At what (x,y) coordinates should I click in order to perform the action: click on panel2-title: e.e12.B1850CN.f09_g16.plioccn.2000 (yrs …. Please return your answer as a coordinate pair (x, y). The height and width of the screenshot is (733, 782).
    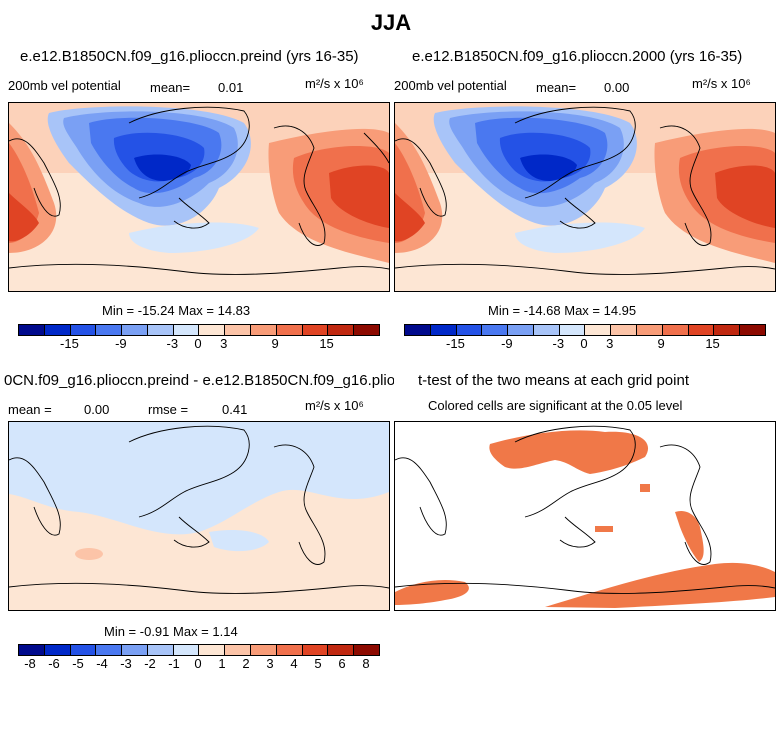
    Looking at the image, I should click on (577, 56).